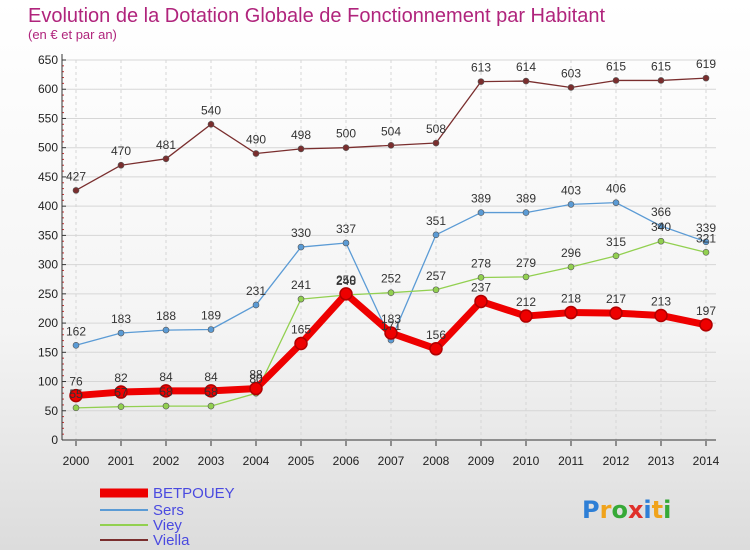 This screenshot has width=750, height=550. Describe the element at coordinates (121, 378) in the screenshot. I see `data-label-betpouey: 82` at that location.